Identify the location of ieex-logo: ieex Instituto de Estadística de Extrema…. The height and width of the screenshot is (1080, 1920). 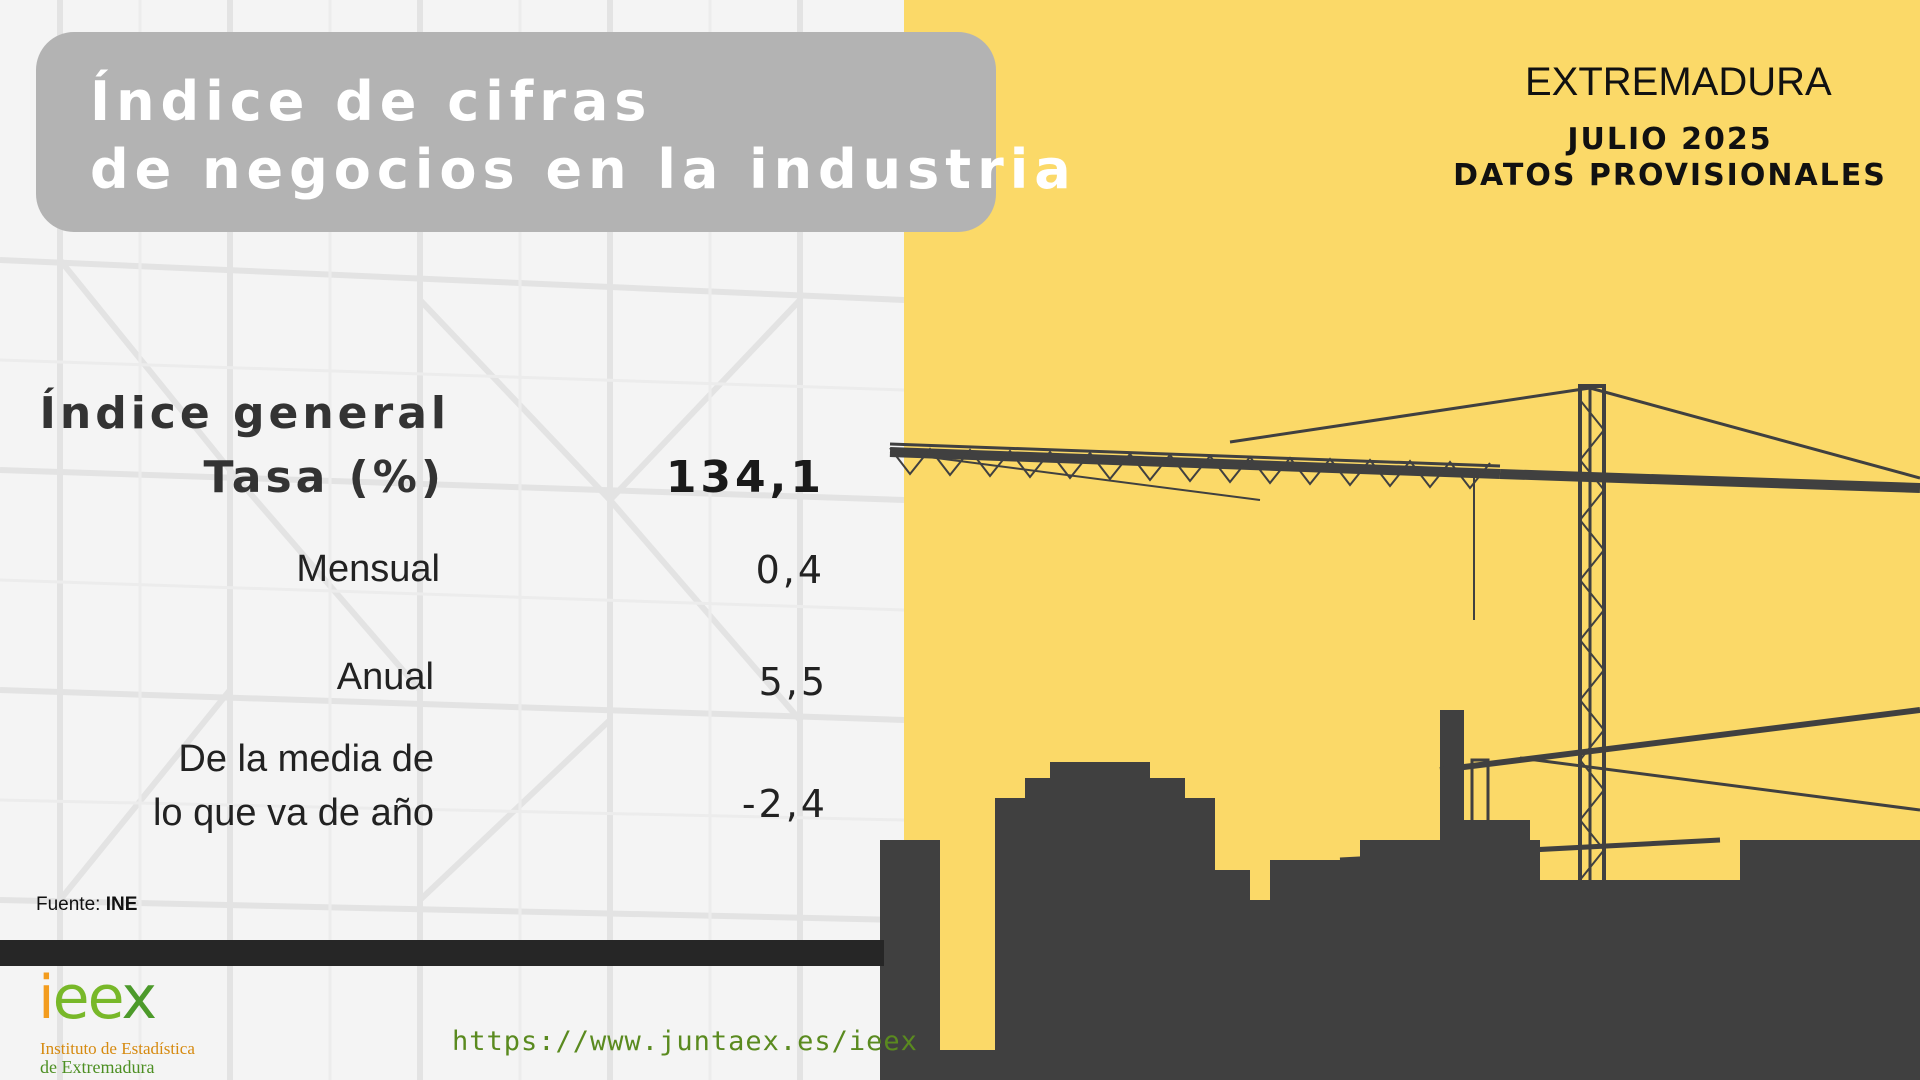
(138, 1020).